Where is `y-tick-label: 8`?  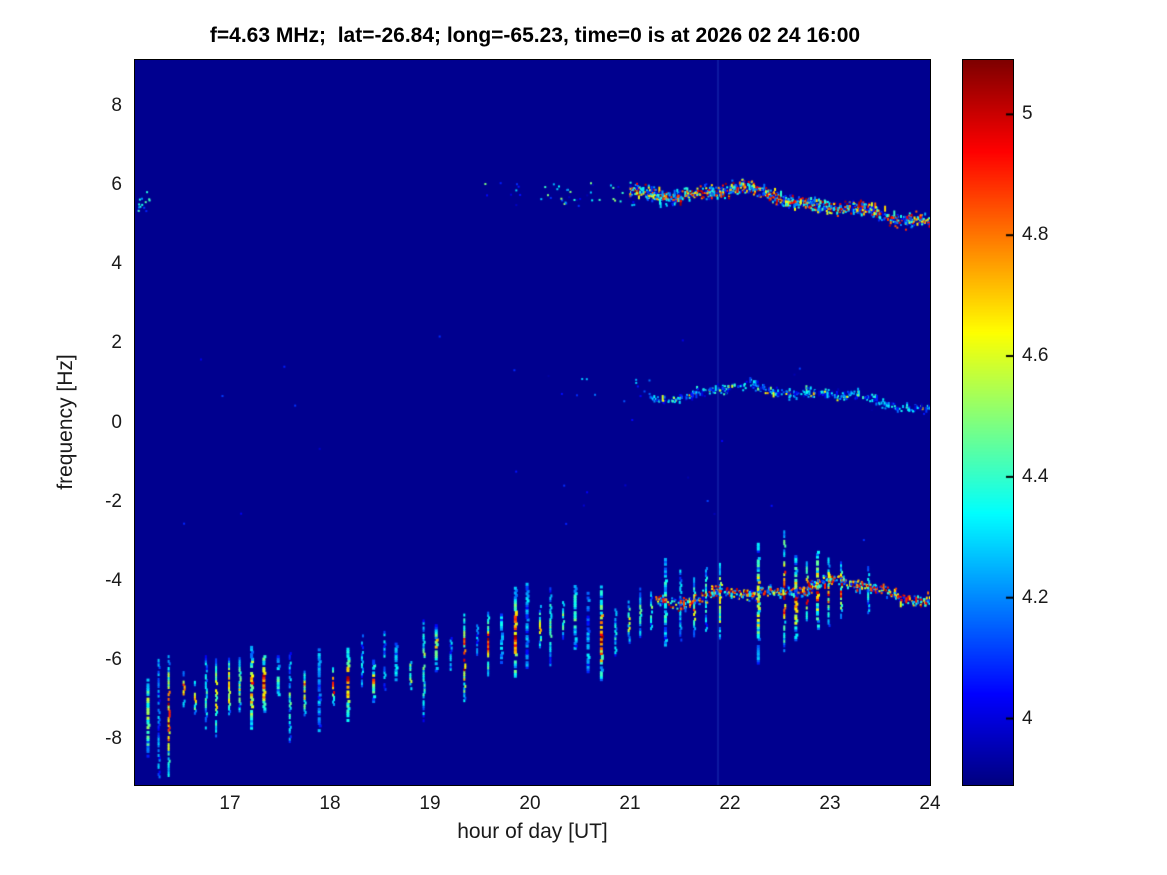 y-tick-label: 8 is located at coordinates (116, 105).